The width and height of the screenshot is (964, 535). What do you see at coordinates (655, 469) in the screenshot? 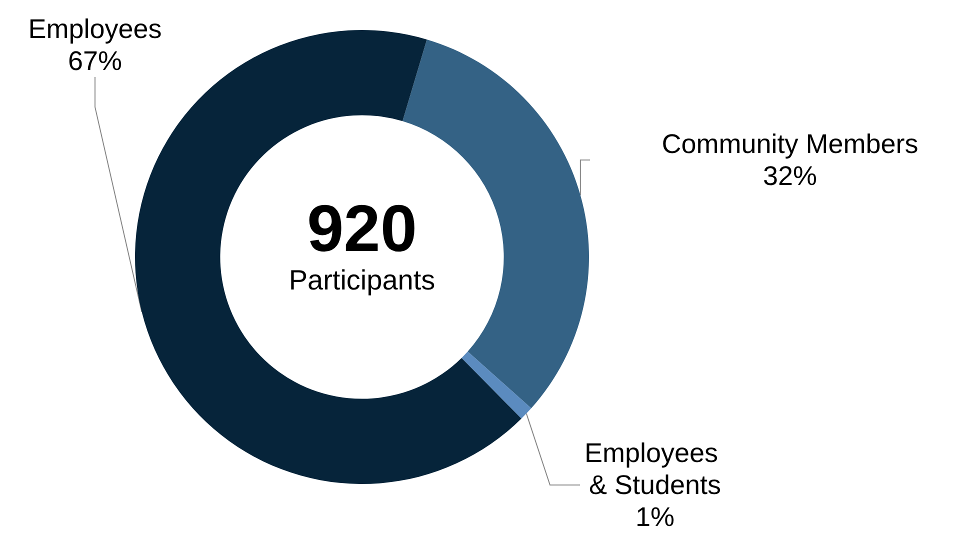
I see `slice-label: Employees & Students` at bounding box center [655, 469].